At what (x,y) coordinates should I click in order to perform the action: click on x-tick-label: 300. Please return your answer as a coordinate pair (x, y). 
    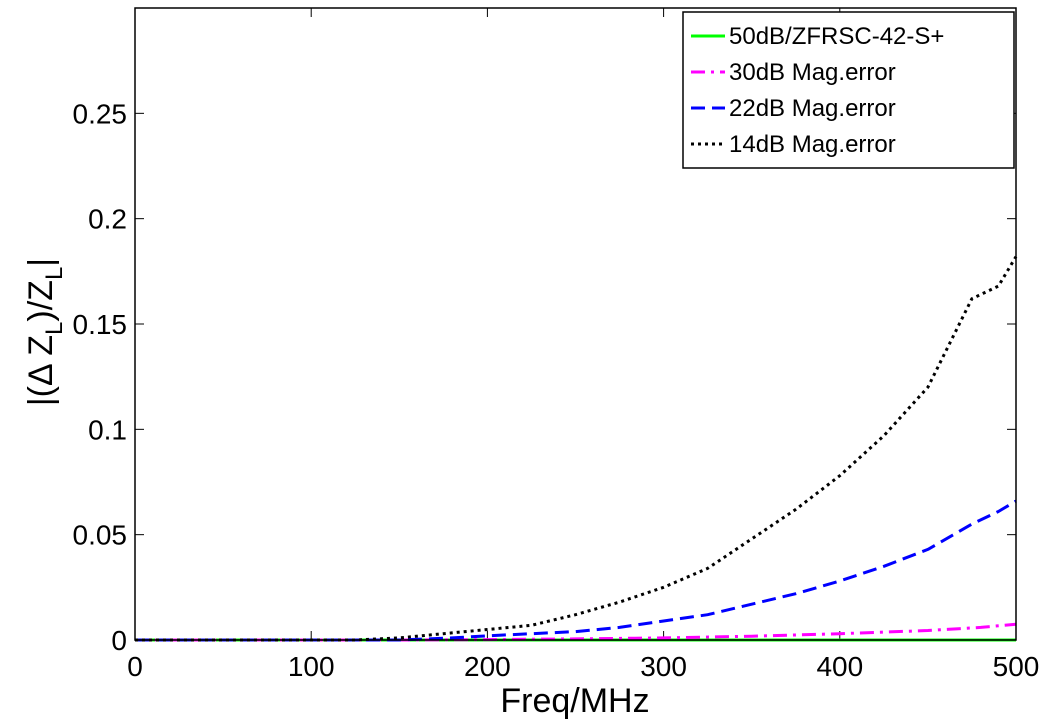
    Looking at the image, I should click on (663, 666).